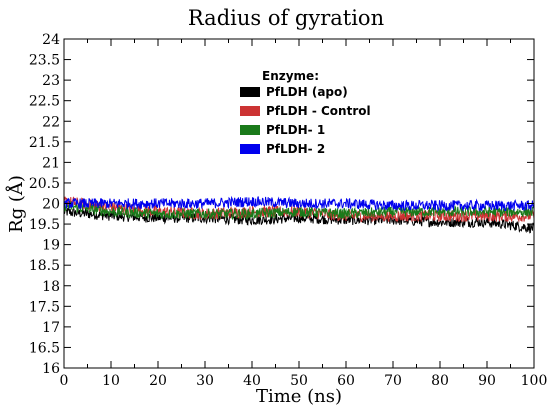 Image resolution: width=550 pixels, height=409 pixels. Describe the element at coordinates (252, 381) in the screenshot. I see `x-tick-label: 40` at that location.